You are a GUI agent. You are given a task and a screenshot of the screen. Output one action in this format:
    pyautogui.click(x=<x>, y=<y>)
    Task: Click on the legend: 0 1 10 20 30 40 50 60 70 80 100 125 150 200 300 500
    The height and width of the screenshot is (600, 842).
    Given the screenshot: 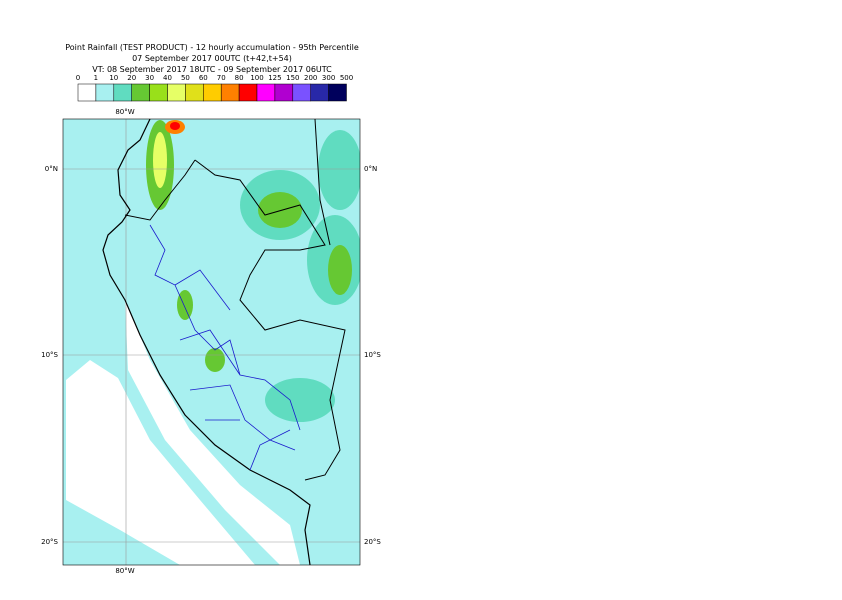 What is the action you would take?
    pyautogui.click(x=214, y=88)
    